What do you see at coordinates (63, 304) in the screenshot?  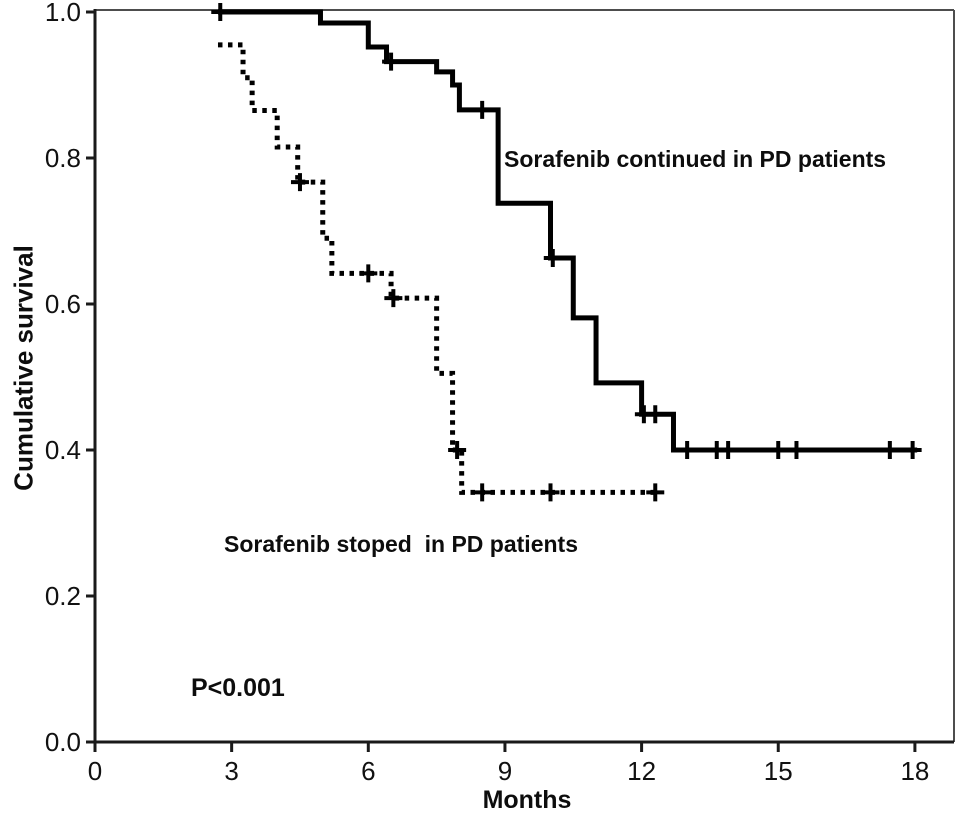 I see `y-tick-label: 0.6` at bounding box center [63, 304].